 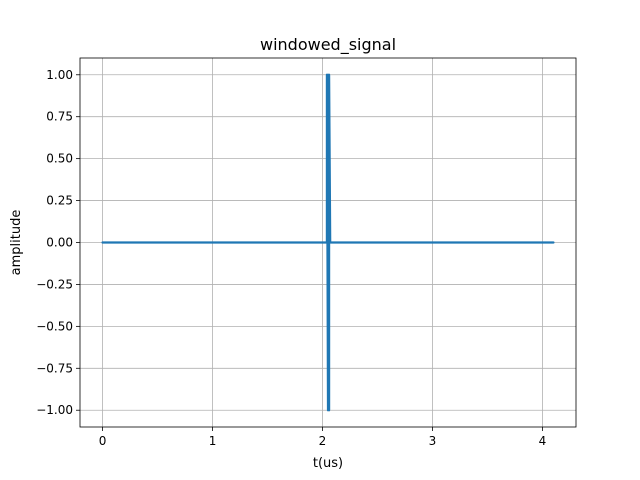 What do you see at coordinates (543, 441) in the screenshot?
I see `x-tick-label: 4` at bounding box center [543, 441].